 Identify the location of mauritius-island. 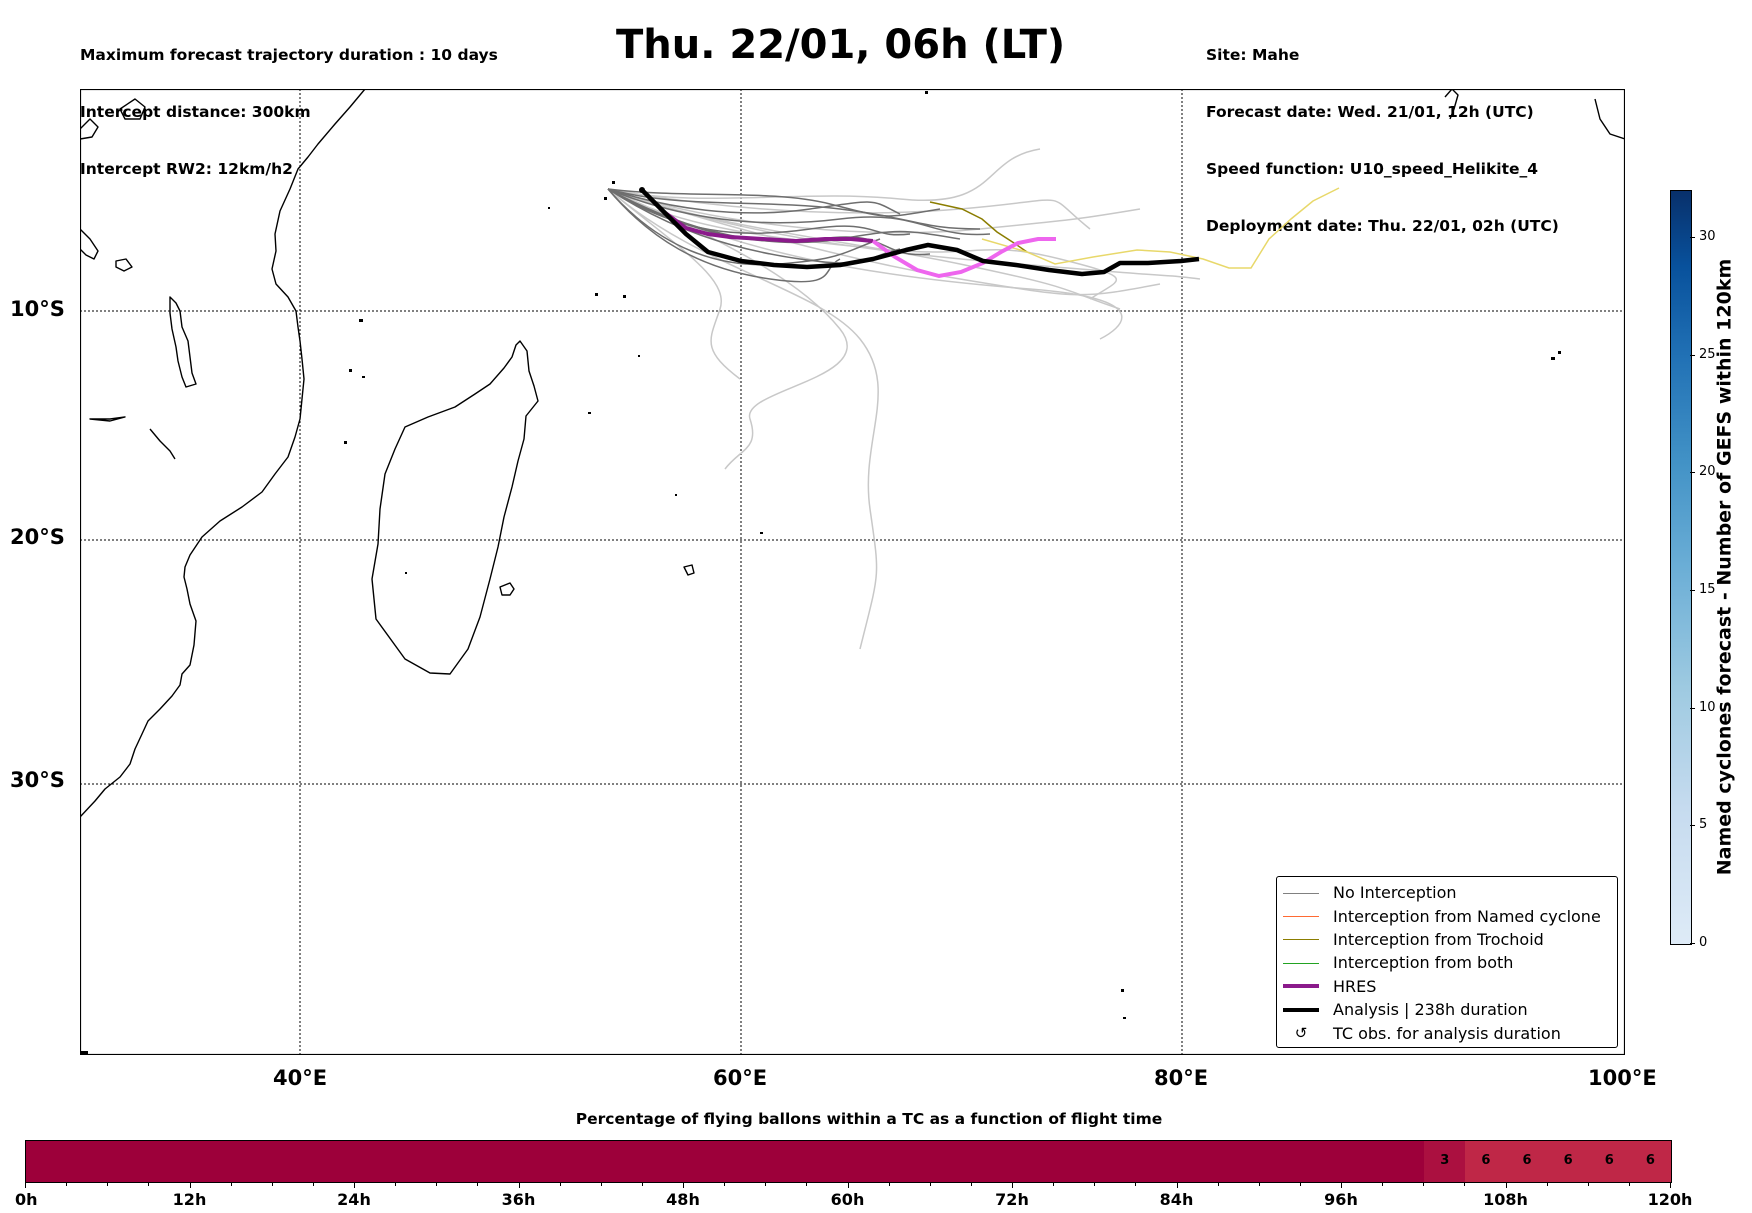
(689, 570).